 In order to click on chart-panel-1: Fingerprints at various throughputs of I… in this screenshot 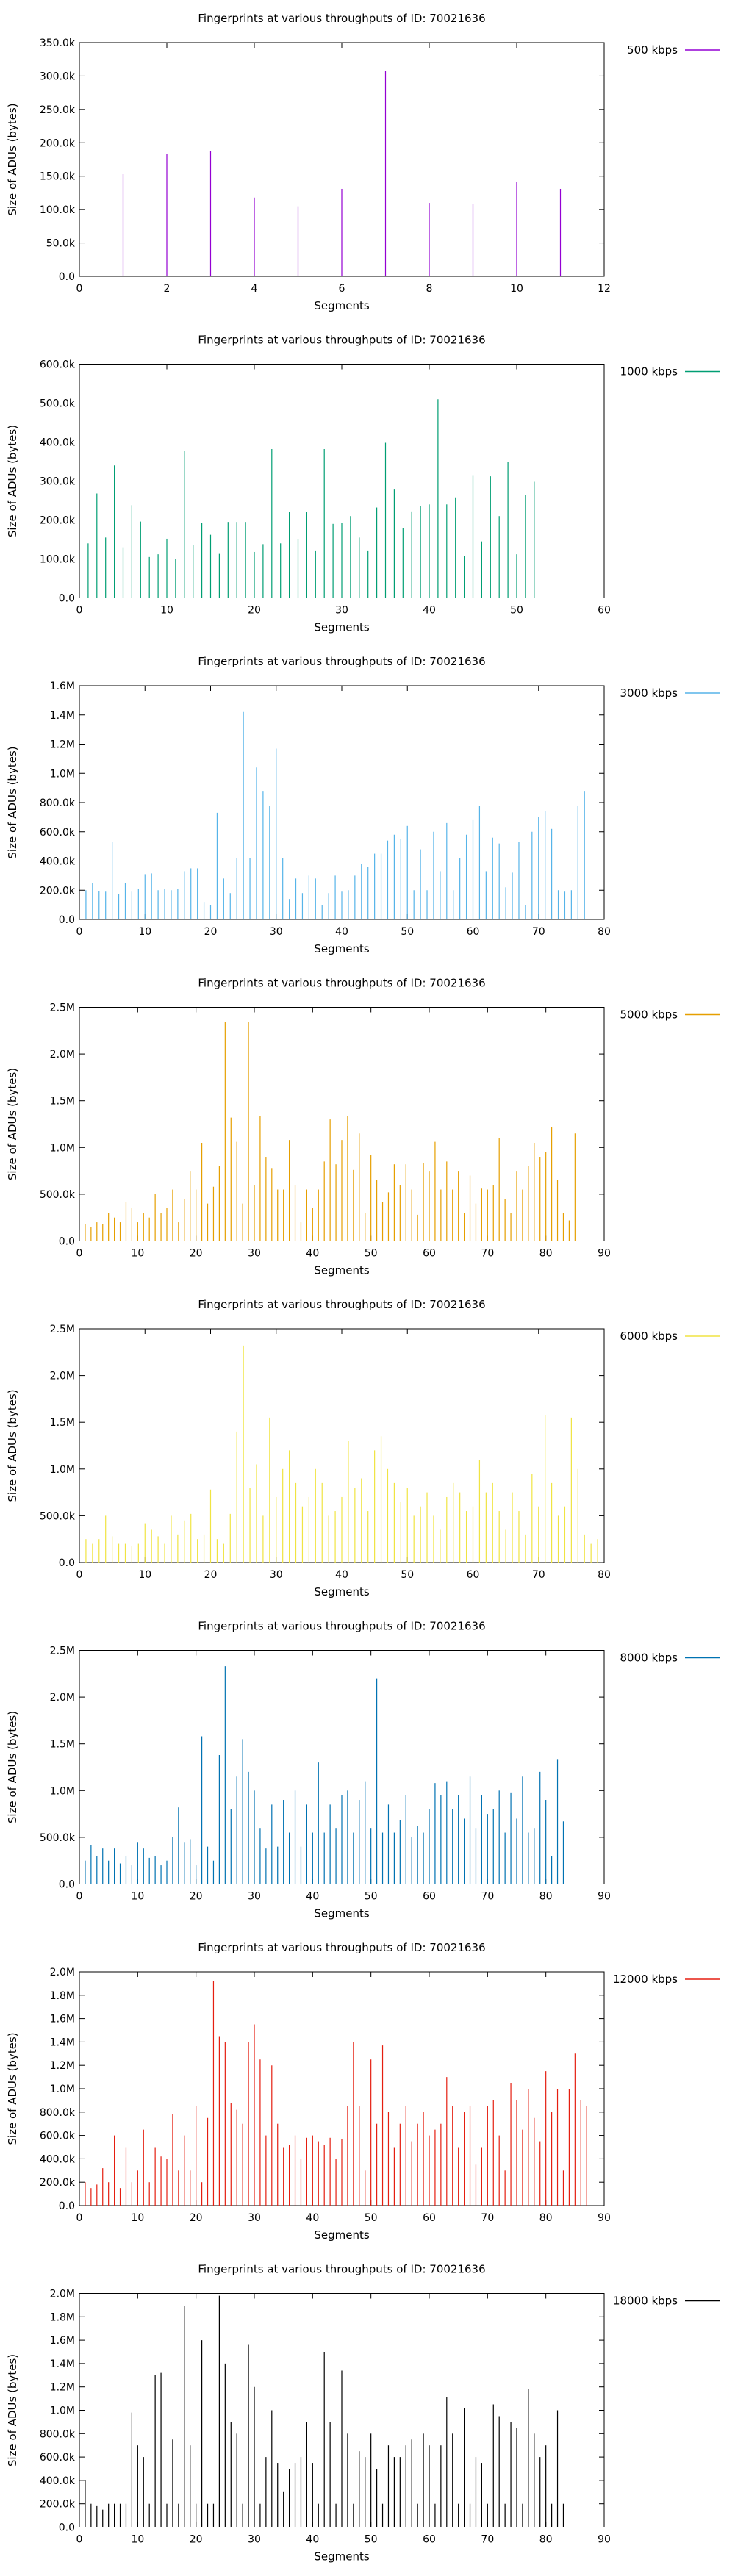, I will do `click(363, 162)`.